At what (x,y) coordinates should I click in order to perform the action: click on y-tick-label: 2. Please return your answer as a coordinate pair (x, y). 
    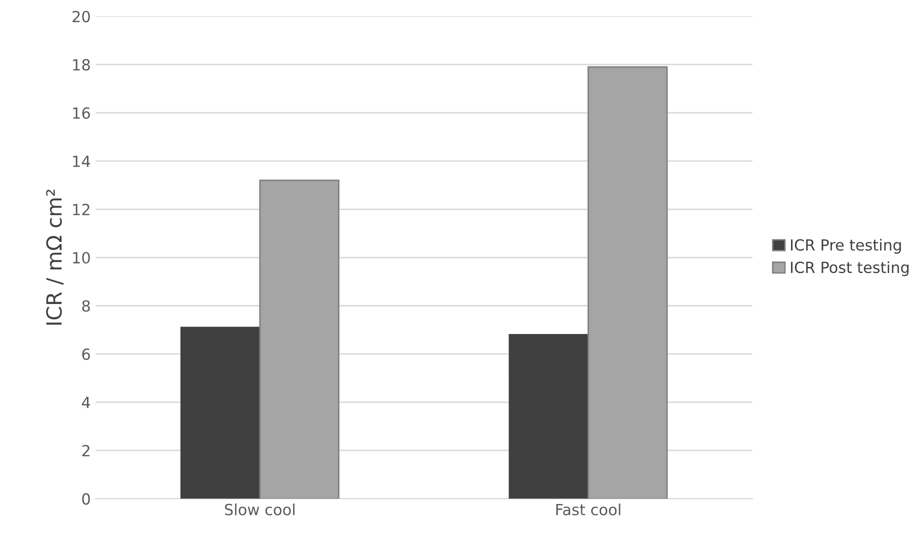
    Looking at the image, I should click on (86, 450).